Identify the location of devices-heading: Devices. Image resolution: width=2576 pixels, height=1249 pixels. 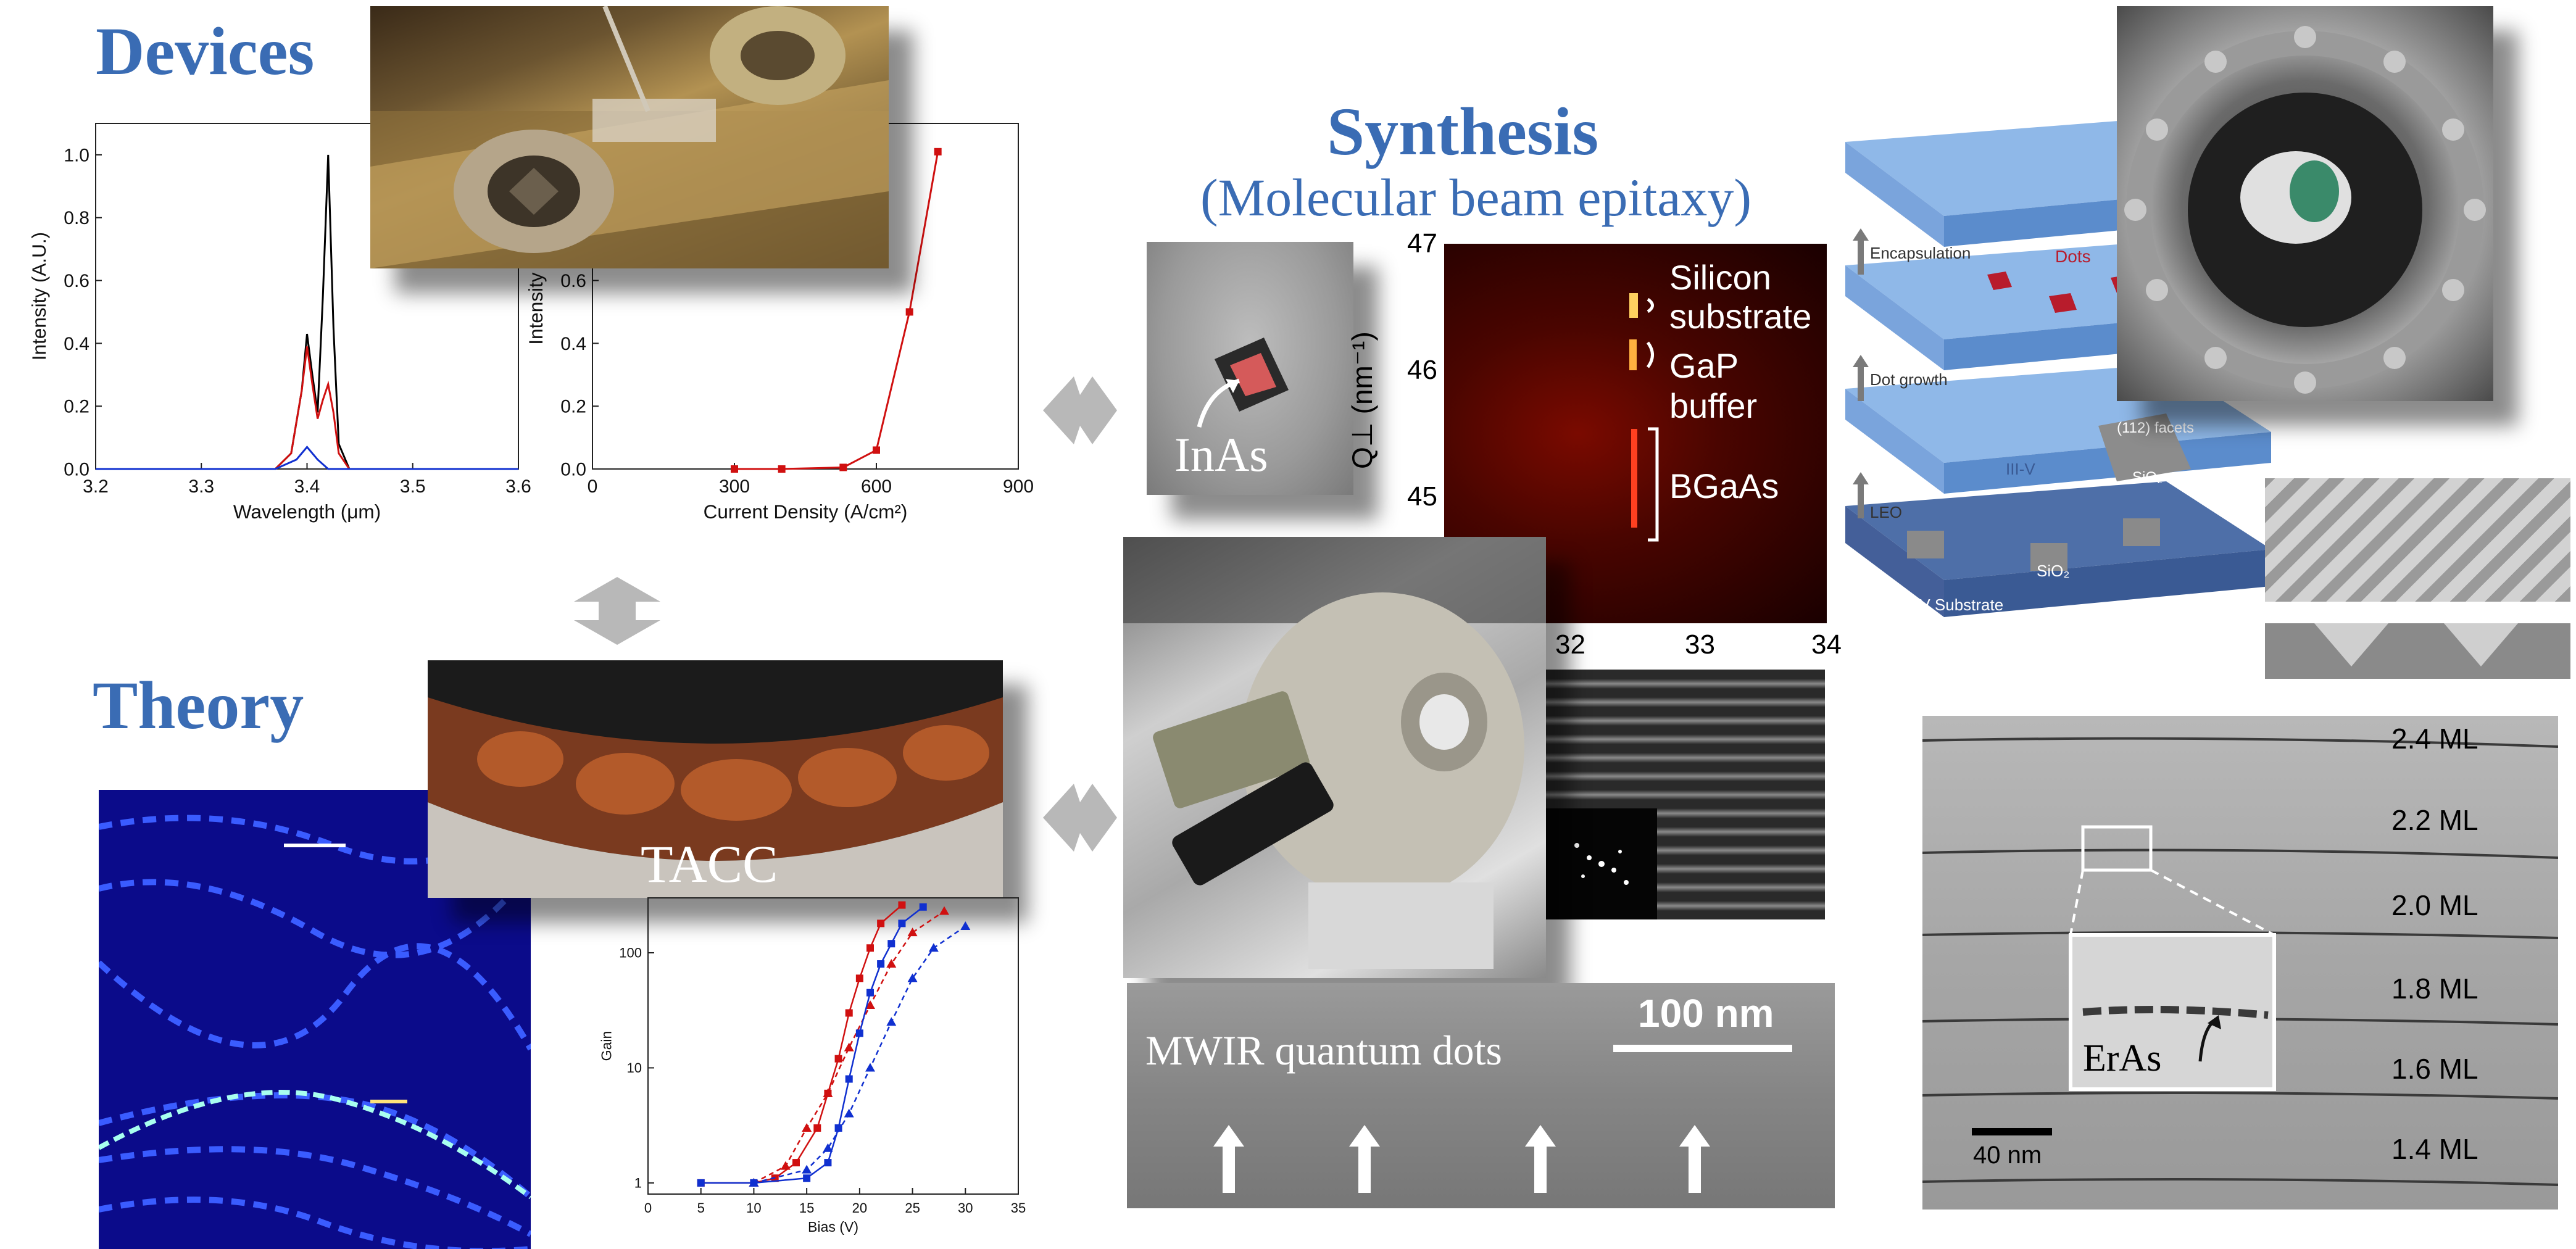
(206, 52).